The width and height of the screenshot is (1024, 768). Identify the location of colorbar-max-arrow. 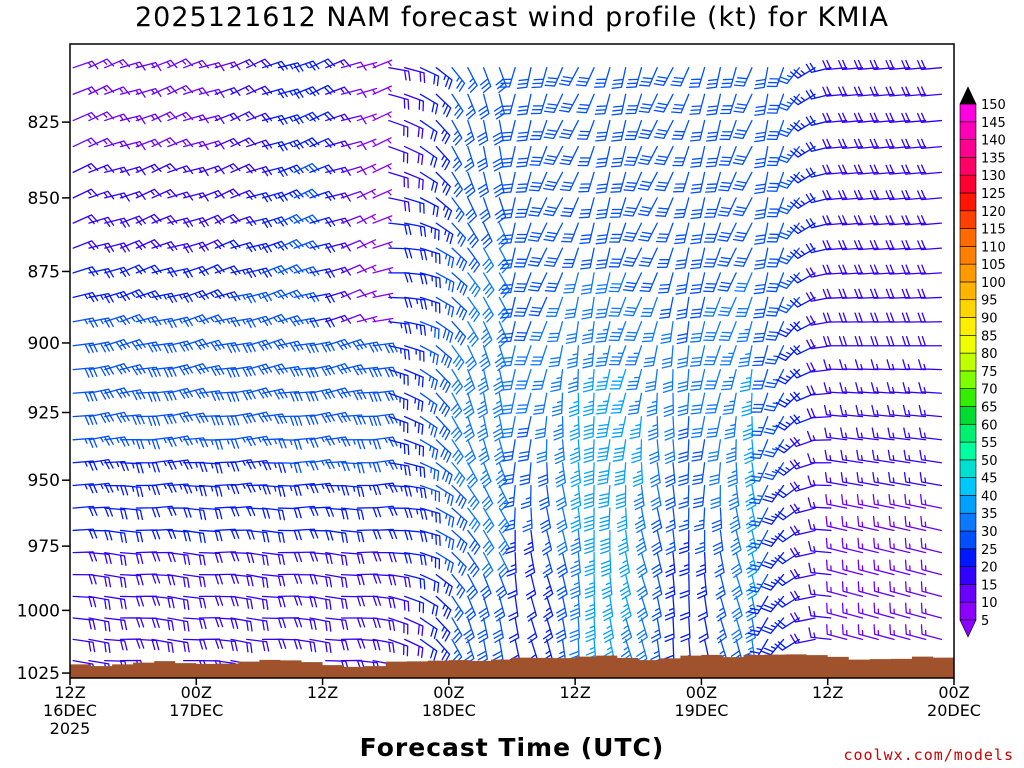
(968, 95).